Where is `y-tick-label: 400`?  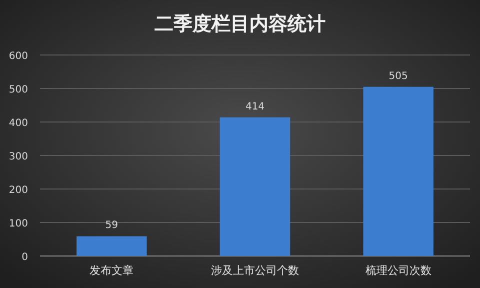
y-tick-label: 400 is located at coordinates (18, 123).